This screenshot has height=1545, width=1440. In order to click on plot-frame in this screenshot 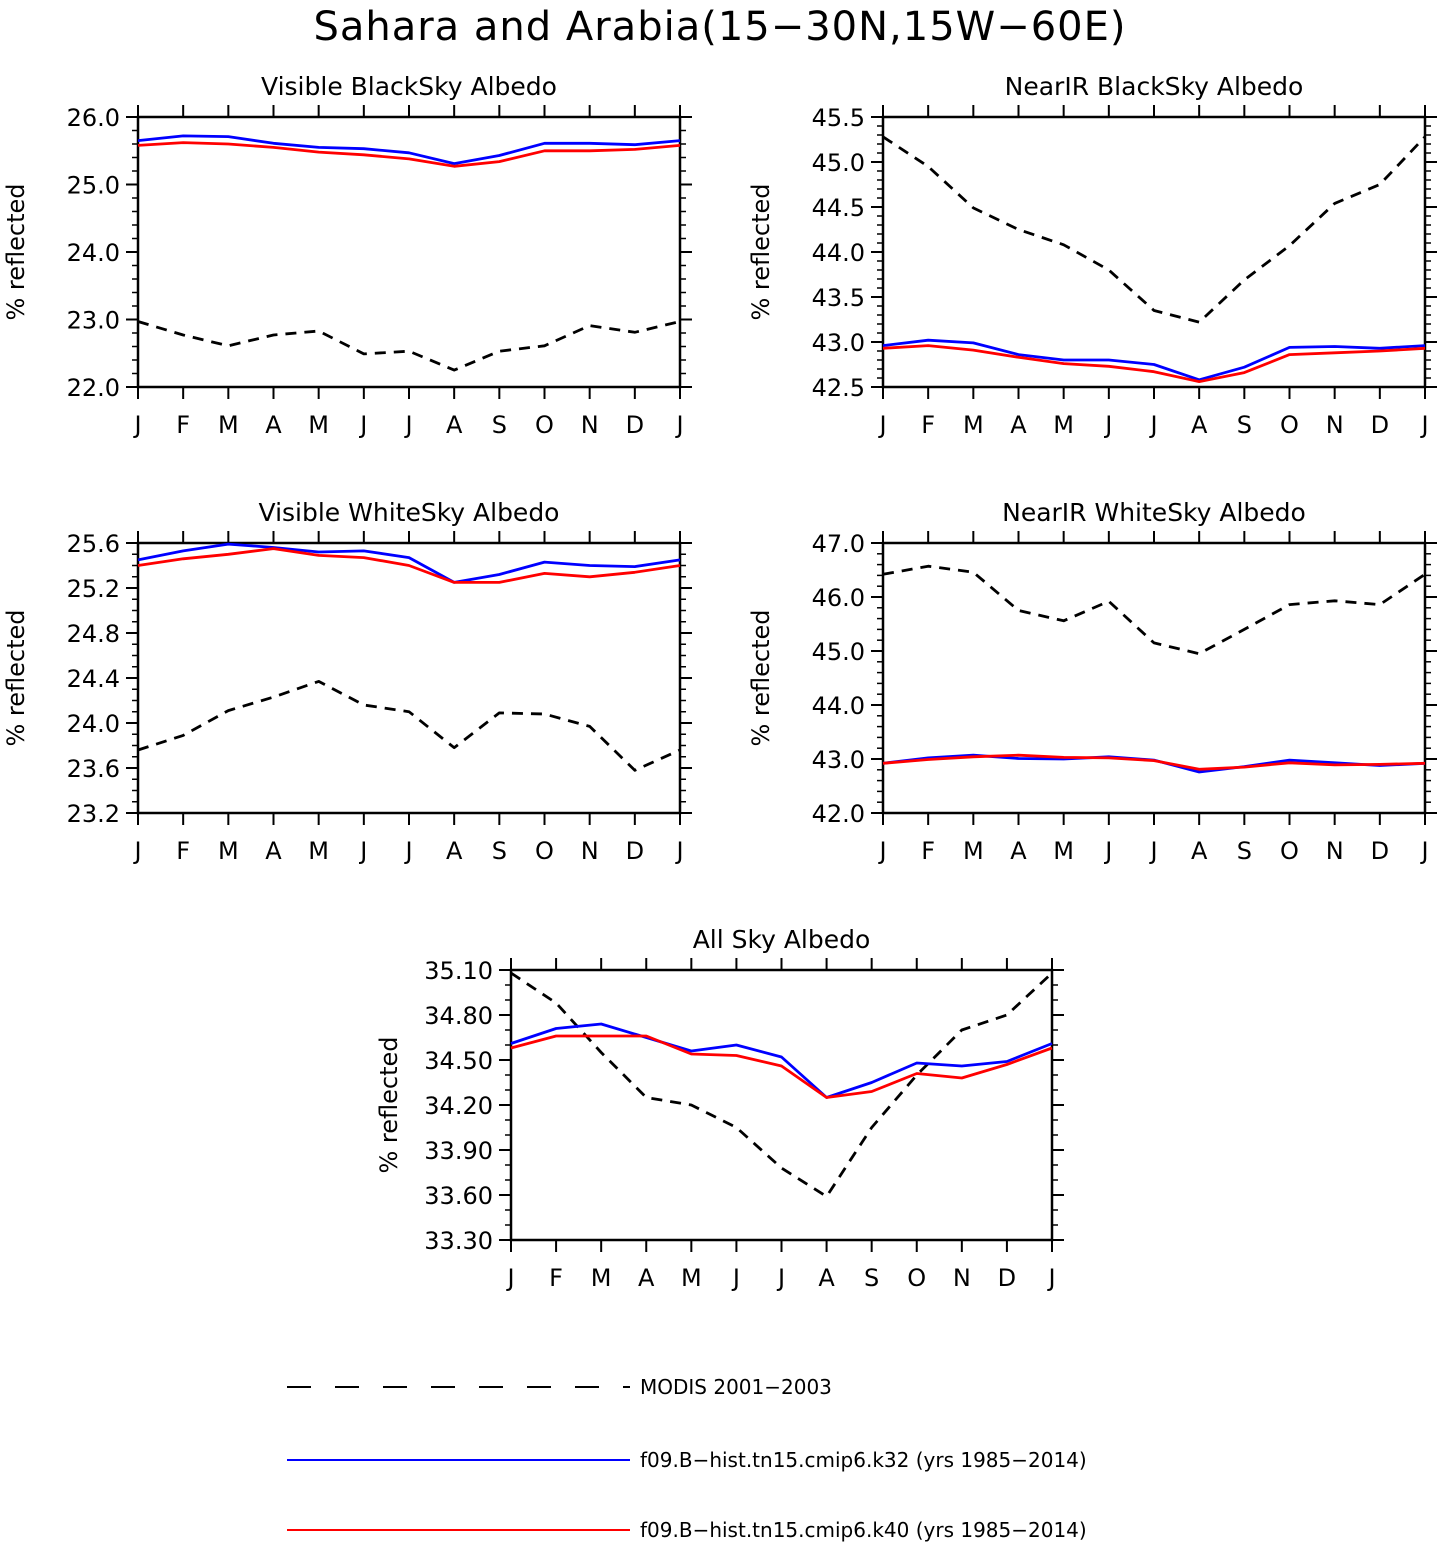, I will do `click(409, 678)`.